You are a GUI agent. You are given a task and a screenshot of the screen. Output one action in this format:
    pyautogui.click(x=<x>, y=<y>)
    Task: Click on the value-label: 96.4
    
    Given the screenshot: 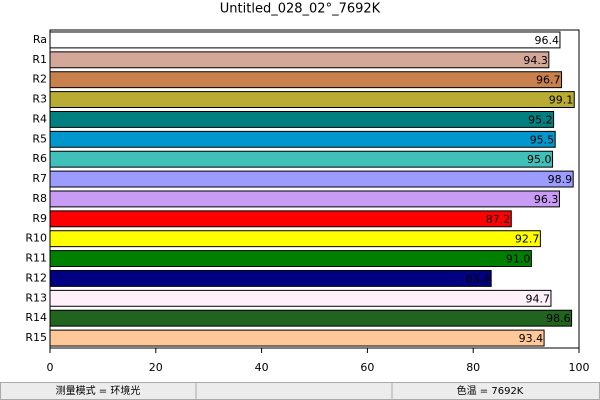 What is the action you would take?
    pyautogui.click(x=546, y=40)
    